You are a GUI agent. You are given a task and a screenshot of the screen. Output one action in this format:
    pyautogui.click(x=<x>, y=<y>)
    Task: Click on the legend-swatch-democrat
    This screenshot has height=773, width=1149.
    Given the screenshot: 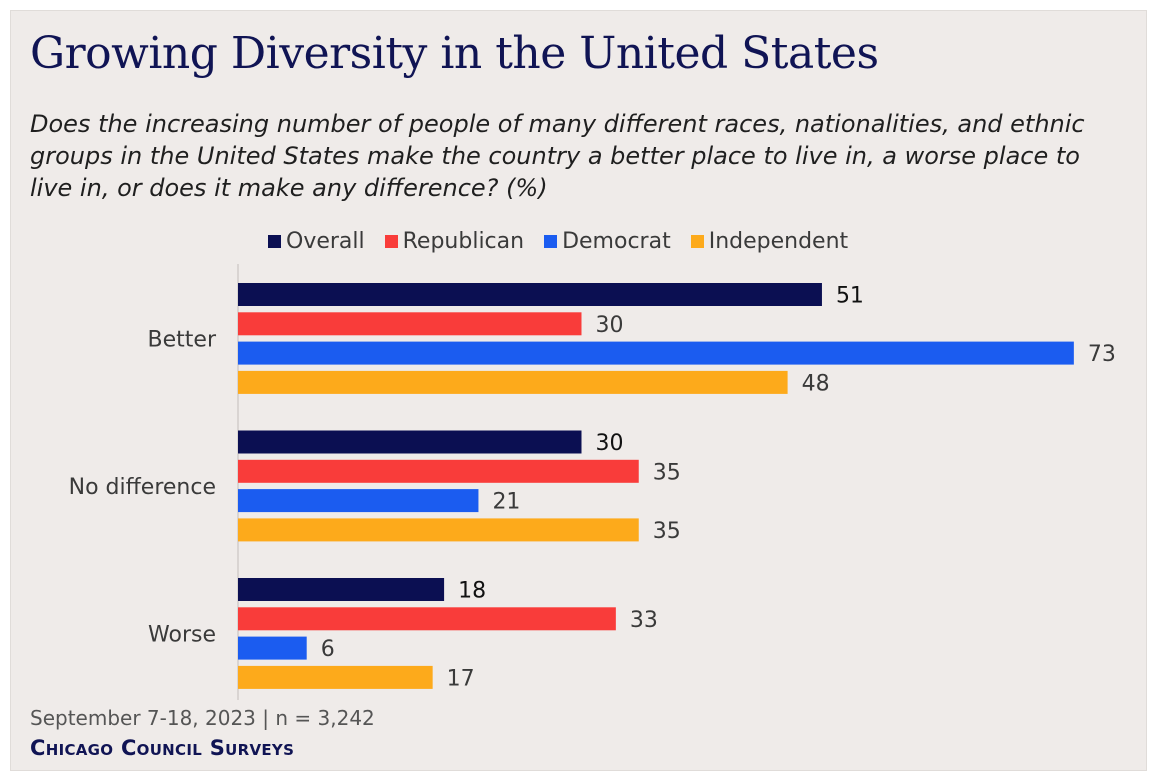 What is the action you would take?
    pyautogui.click(x=551, y=241)
    